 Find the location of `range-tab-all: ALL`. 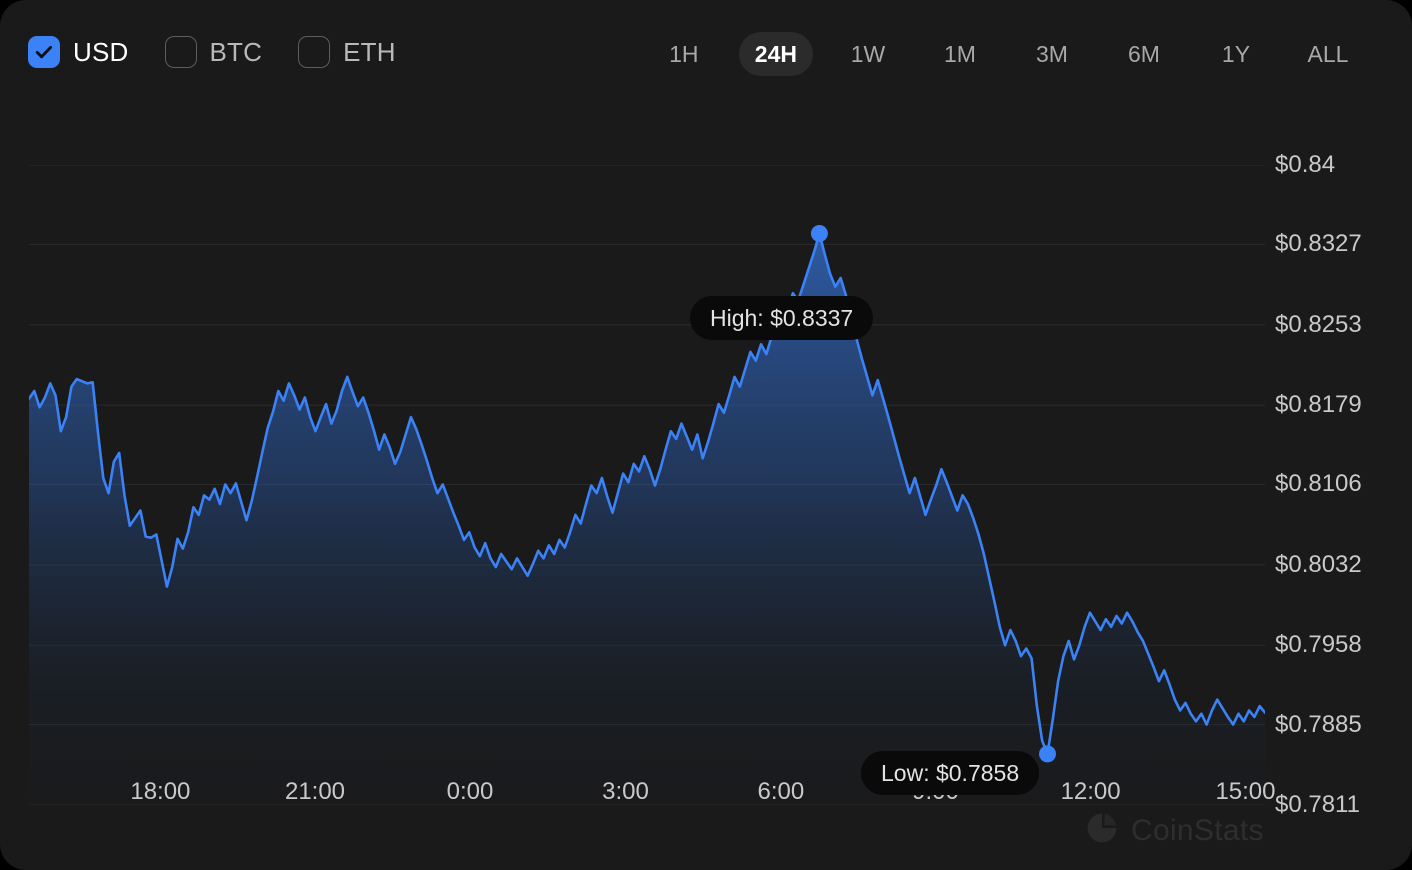

range-tab-all: ALL is located at coordinates (1328, 53).